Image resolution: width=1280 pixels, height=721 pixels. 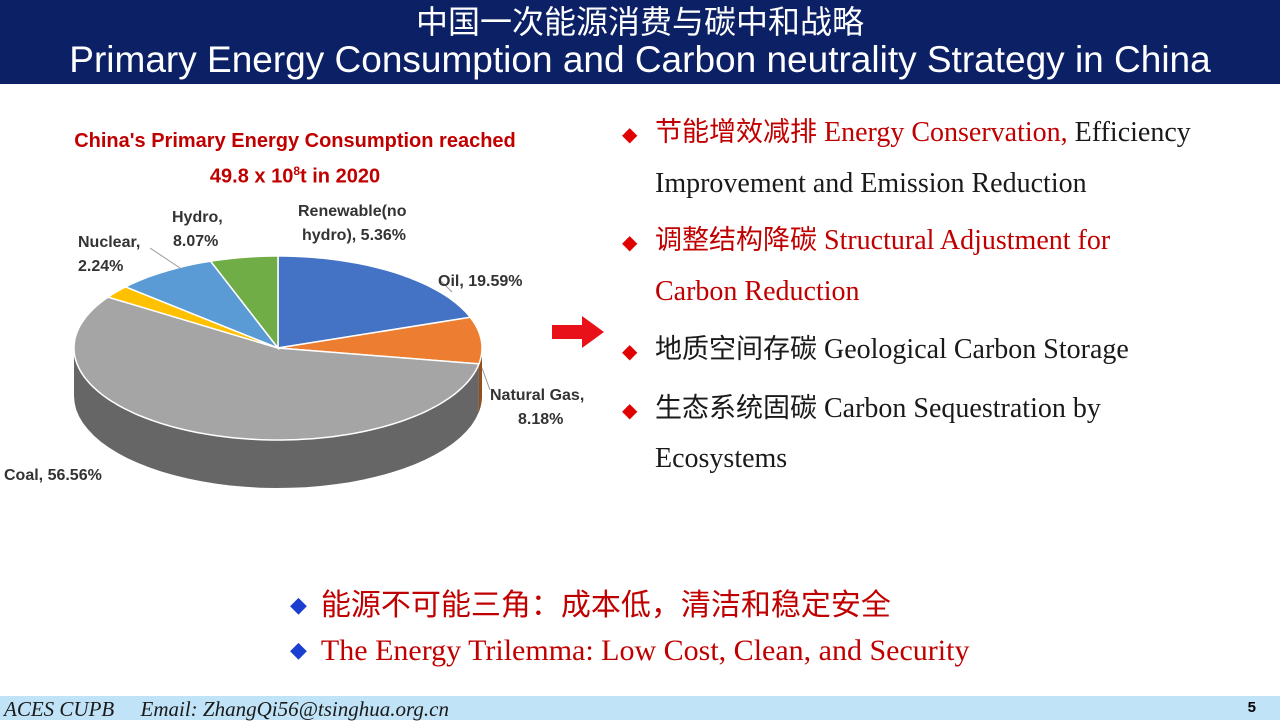 What do you see at coordinates (192, 317) in the screenshot?
I see `pie-slice-nuclear` at bounding box center [192, 317].